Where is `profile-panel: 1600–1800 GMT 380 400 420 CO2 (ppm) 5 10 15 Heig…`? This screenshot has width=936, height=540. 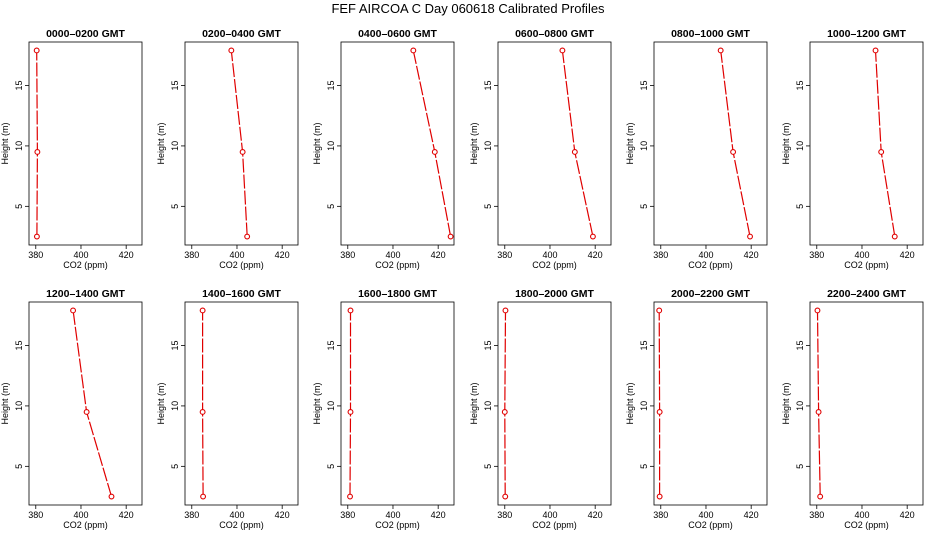 profile-panel: 1600–1800 GMT 380 400 420 CO2 (ppm) 5 10 15 Heig… is located at coordinates (383, 409).